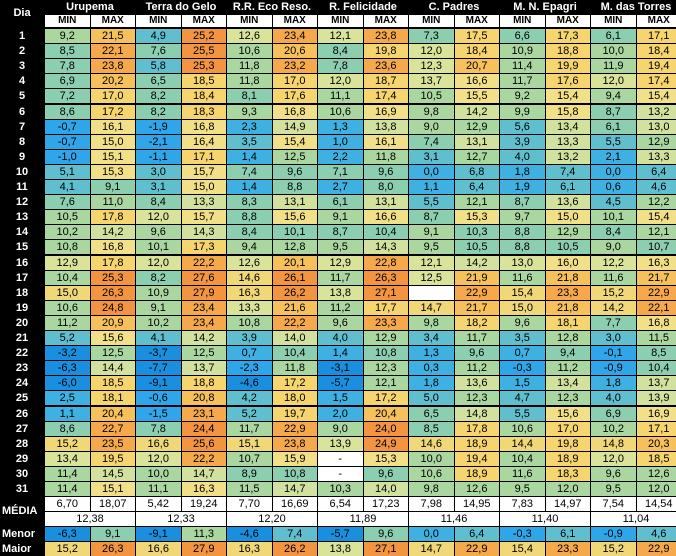 The width and height of the screenshot is (676, 556). Describe the element at coordinates (476, 202) in the screenshot. I see `data-cell: 12,1` at that location.